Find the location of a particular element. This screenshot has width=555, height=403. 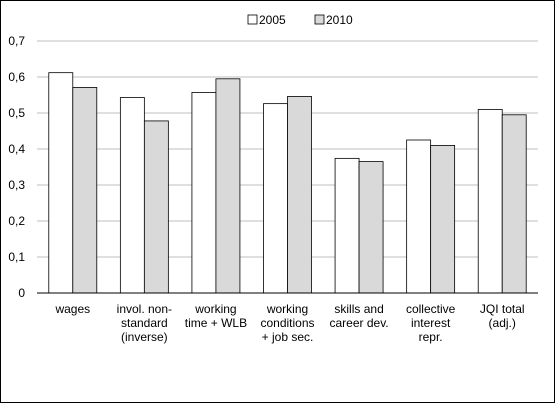

x-category-label: working conditions + job sec. is located at coordinates (287, 323).